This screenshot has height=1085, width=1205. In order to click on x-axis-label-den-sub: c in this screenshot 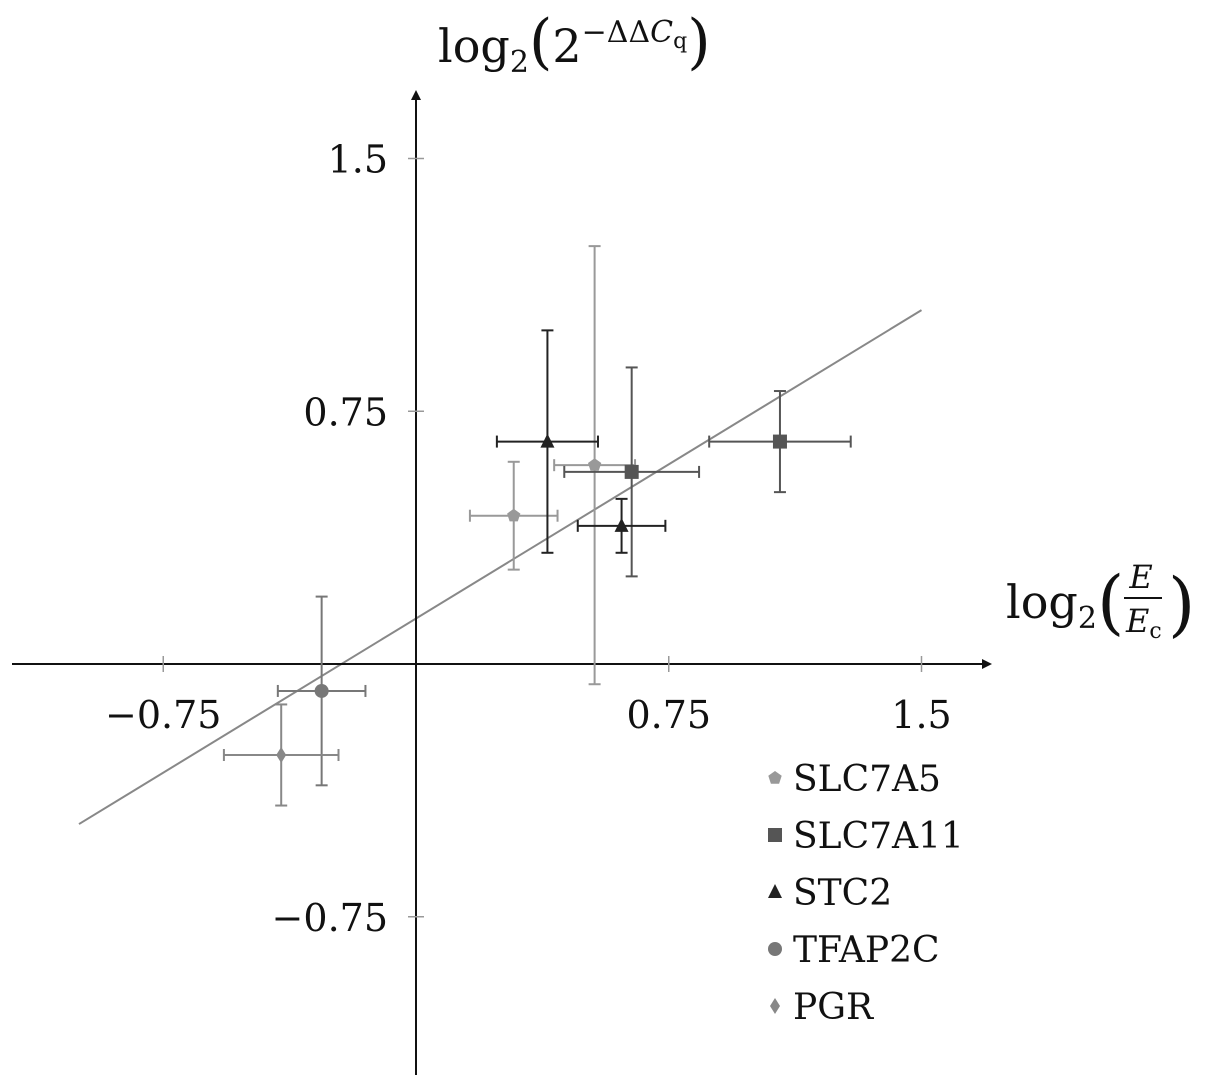, I will do `click(1155, 631)`.